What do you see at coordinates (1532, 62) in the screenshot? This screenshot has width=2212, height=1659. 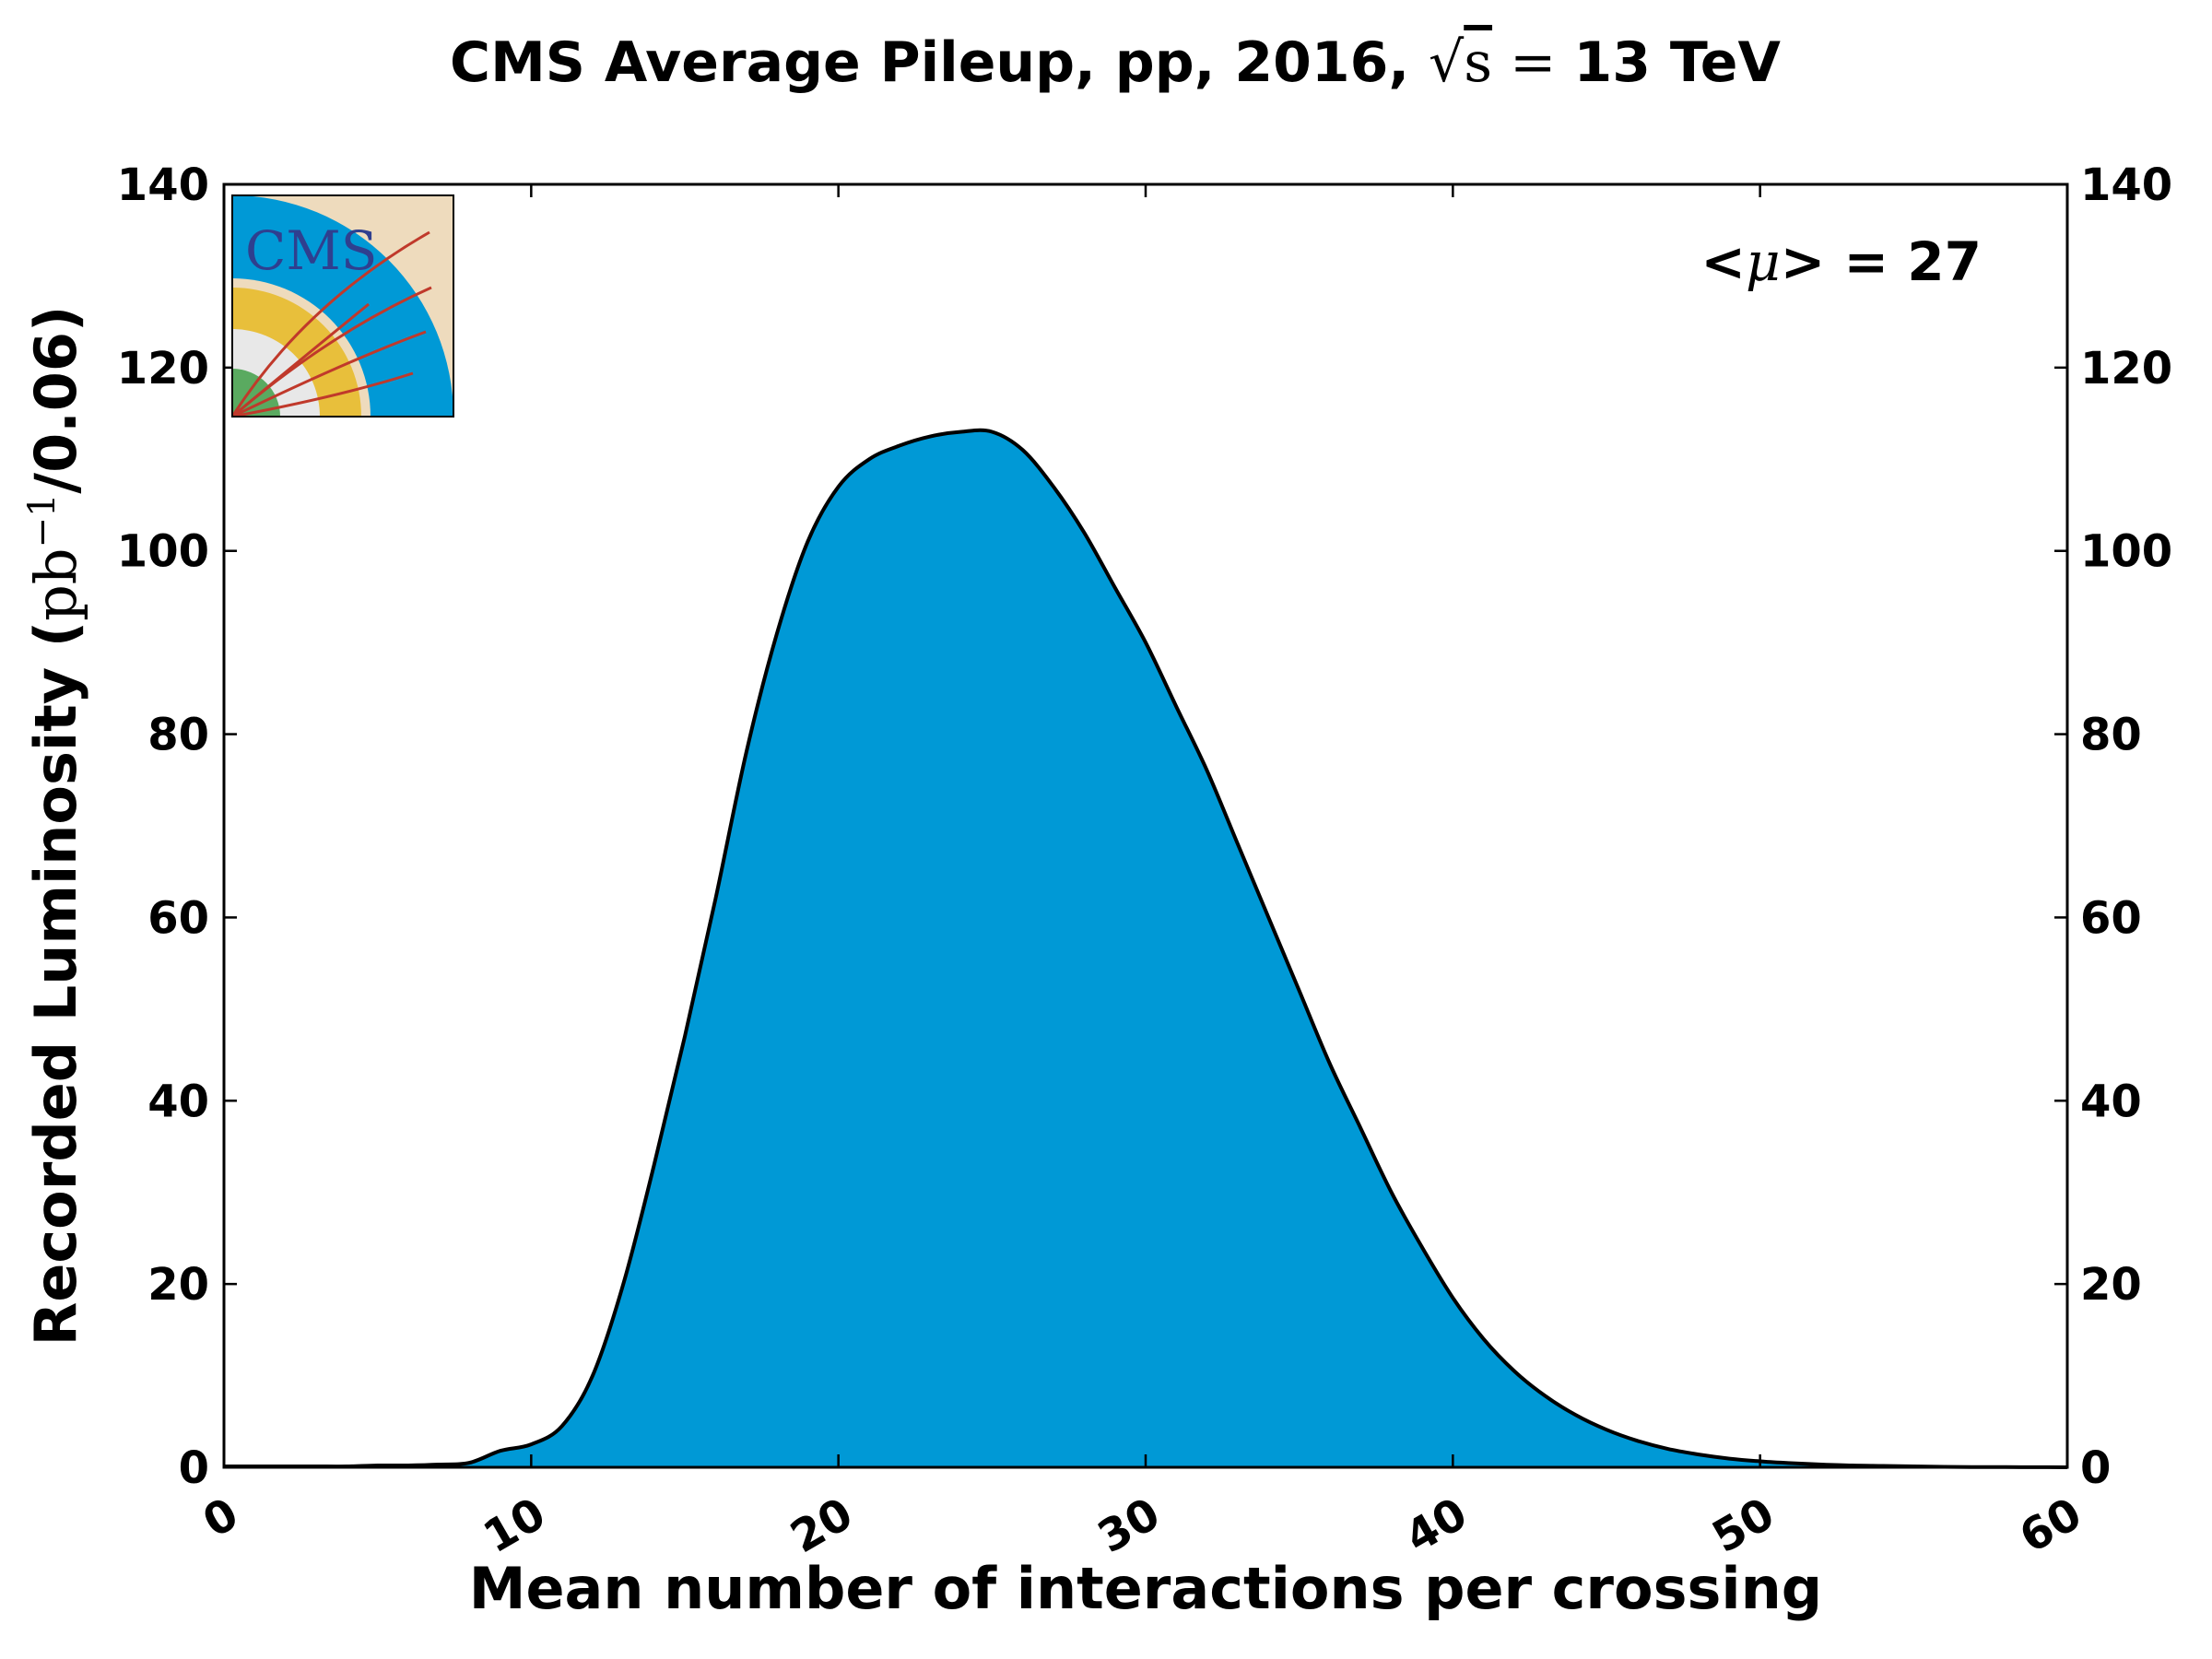 I see `chart-title-equals: =` at bounding box center [1532, 62].